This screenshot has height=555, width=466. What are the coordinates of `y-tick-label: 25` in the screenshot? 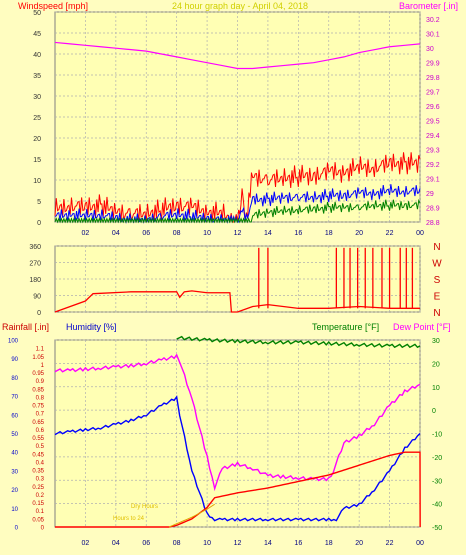 It's located at (37, 118).